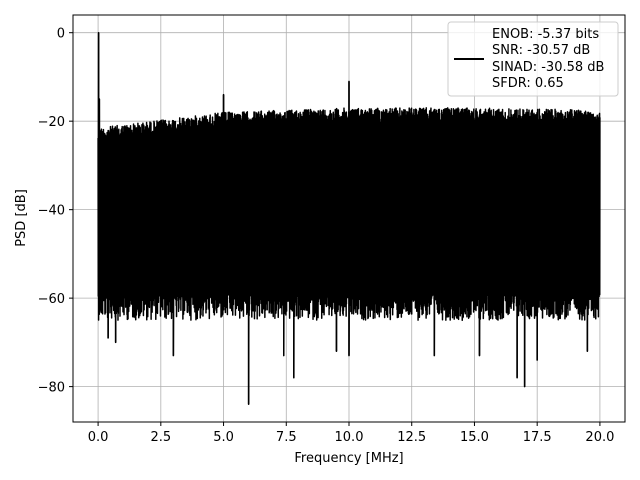 Image resolution: width=640 pixels, height=480 pixels. Describe the element at coordinates (51, 122) in the screenshot. I see `y-tick-label: −20` at that location.